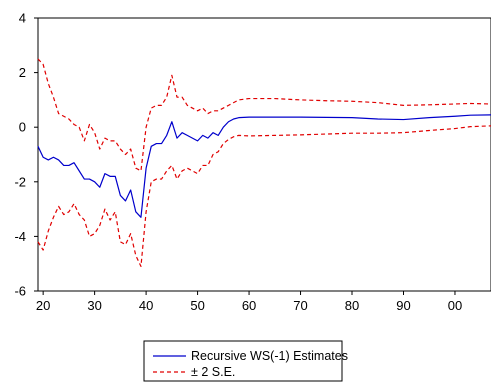 The width and height of the screenshot is (491, 390). Describe the element at coordinates (249, 305) in the screenshot. I see `x-tick-label: 60` at that location.